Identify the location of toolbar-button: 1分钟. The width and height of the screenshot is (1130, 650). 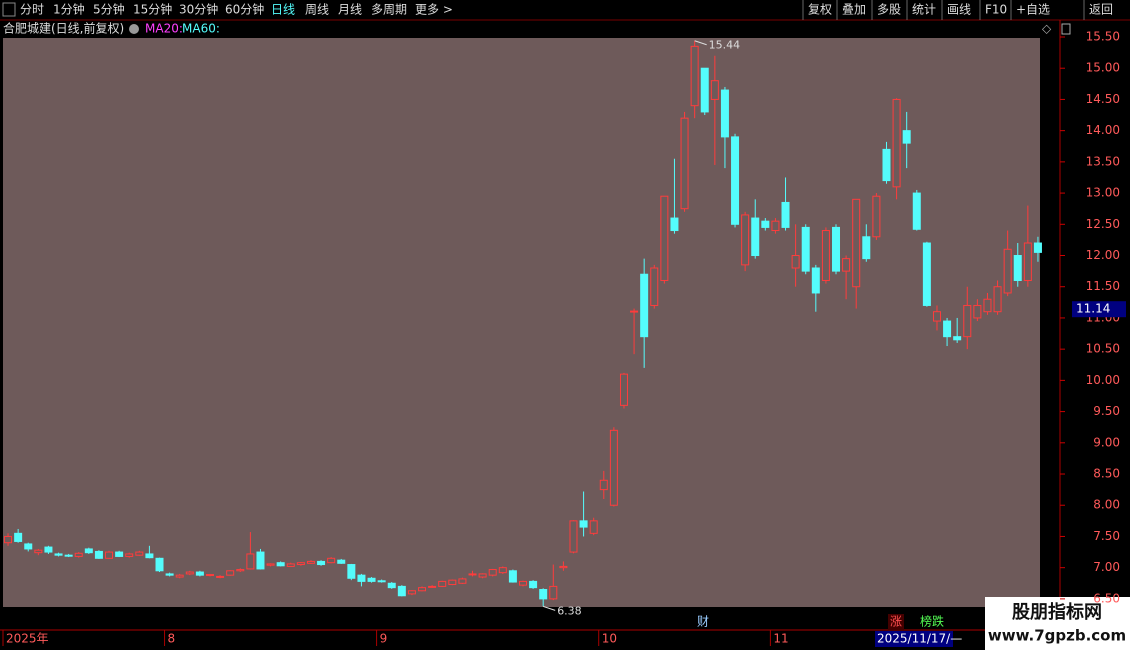
(69, 9).